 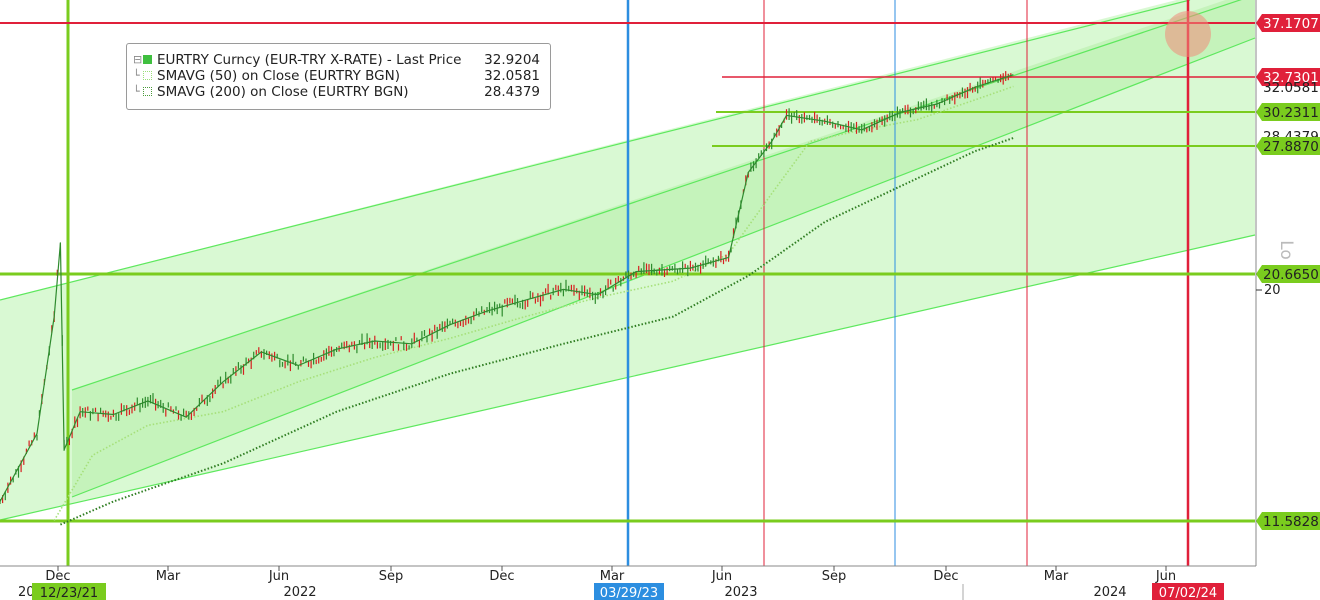 I want to click on legend-label: SMAVG (50) on Close (EURTRY BGN), so click(x=278, y=76).